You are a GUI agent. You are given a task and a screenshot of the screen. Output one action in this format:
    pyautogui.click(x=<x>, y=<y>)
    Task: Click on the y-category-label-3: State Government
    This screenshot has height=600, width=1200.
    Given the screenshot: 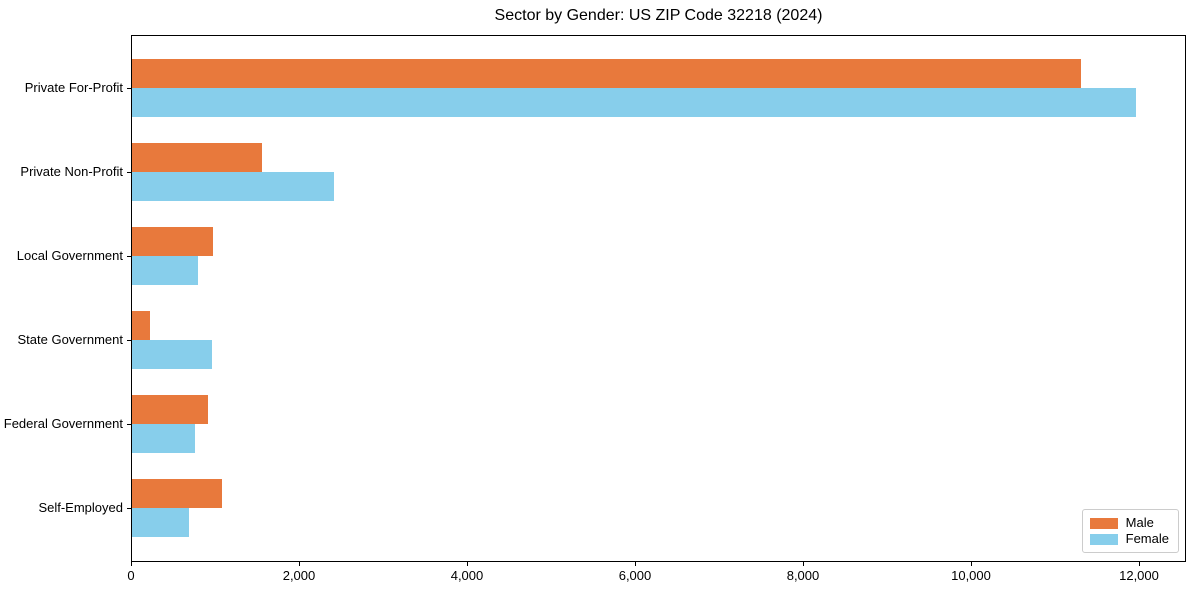 What is the action you would take?
    pyautogui.click(x=70, y=339)
    